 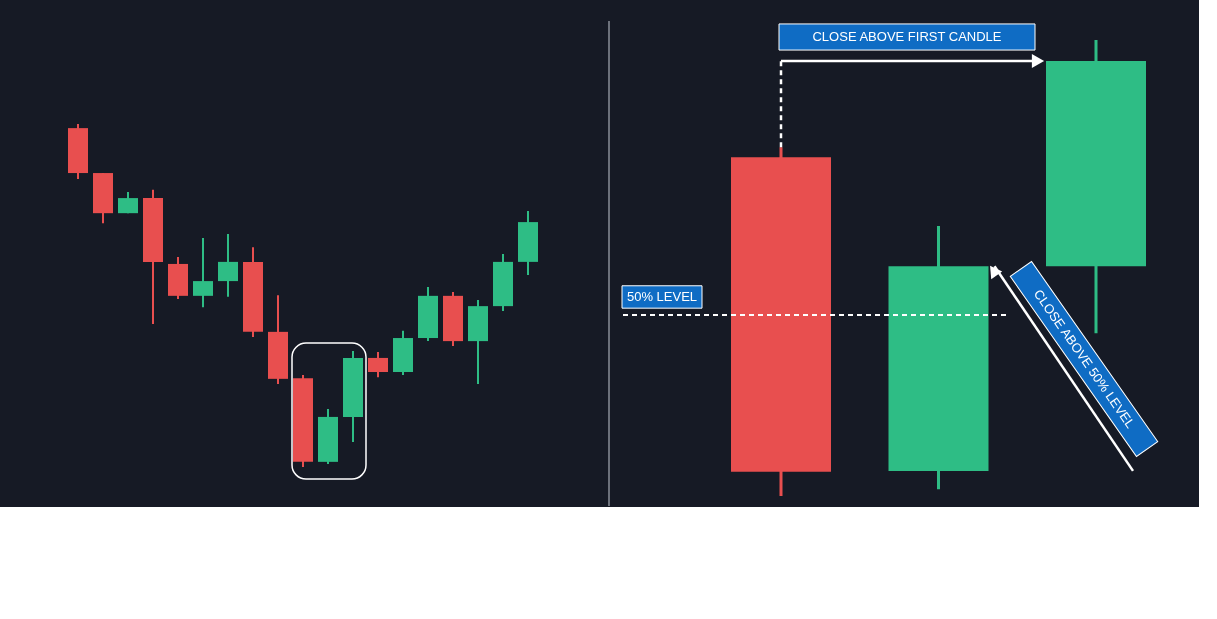 What do you see at coordinates (907, 36) in the screenshot?
I see `annotation: CLOSE ABOVE FIRST CANDLE` at bounding box center [907, 36].